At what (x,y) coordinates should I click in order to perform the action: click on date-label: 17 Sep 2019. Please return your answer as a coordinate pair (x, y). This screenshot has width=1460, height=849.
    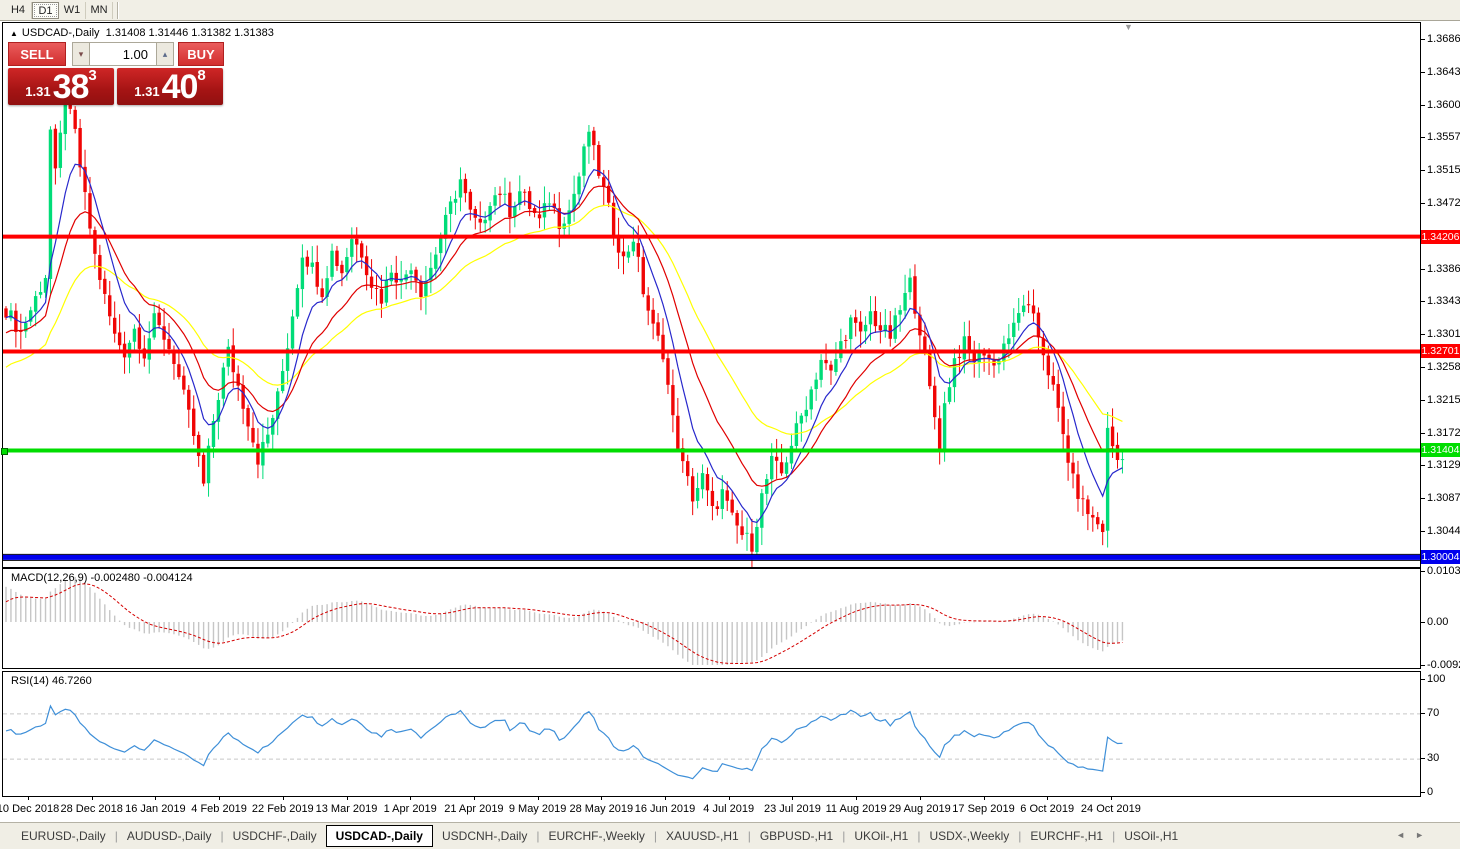
    Looking at the image, I should click on (983, 809).